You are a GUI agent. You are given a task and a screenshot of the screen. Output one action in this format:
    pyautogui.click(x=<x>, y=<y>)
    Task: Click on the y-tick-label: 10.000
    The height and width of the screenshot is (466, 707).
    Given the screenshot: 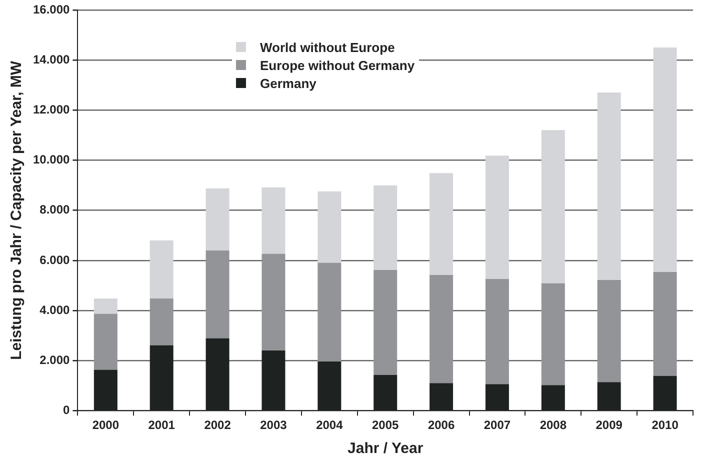 What is the action you would take?
    pyautogui.click(x=51, y=159)
    